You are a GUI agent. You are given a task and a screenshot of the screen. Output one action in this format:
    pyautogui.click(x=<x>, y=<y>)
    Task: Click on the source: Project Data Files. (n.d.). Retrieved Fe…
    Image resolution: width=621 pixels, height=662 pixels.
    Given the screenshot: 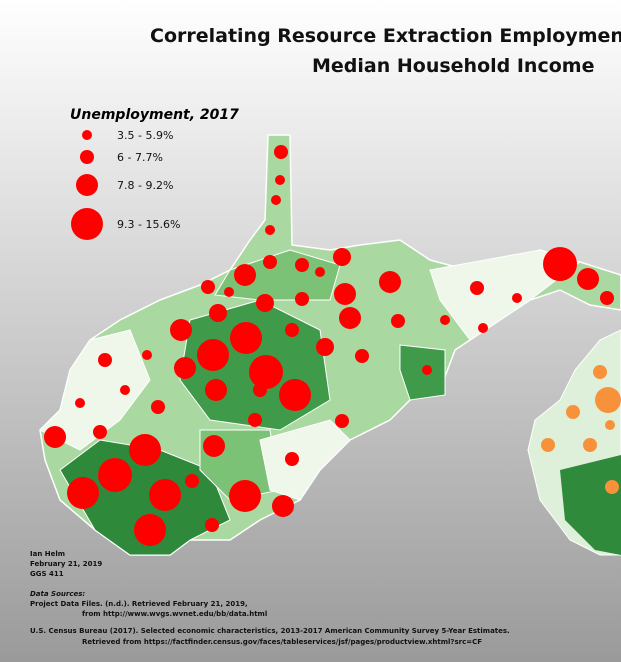 What is the action you would take?
    pyautogui.click(x=139, y=604)
    